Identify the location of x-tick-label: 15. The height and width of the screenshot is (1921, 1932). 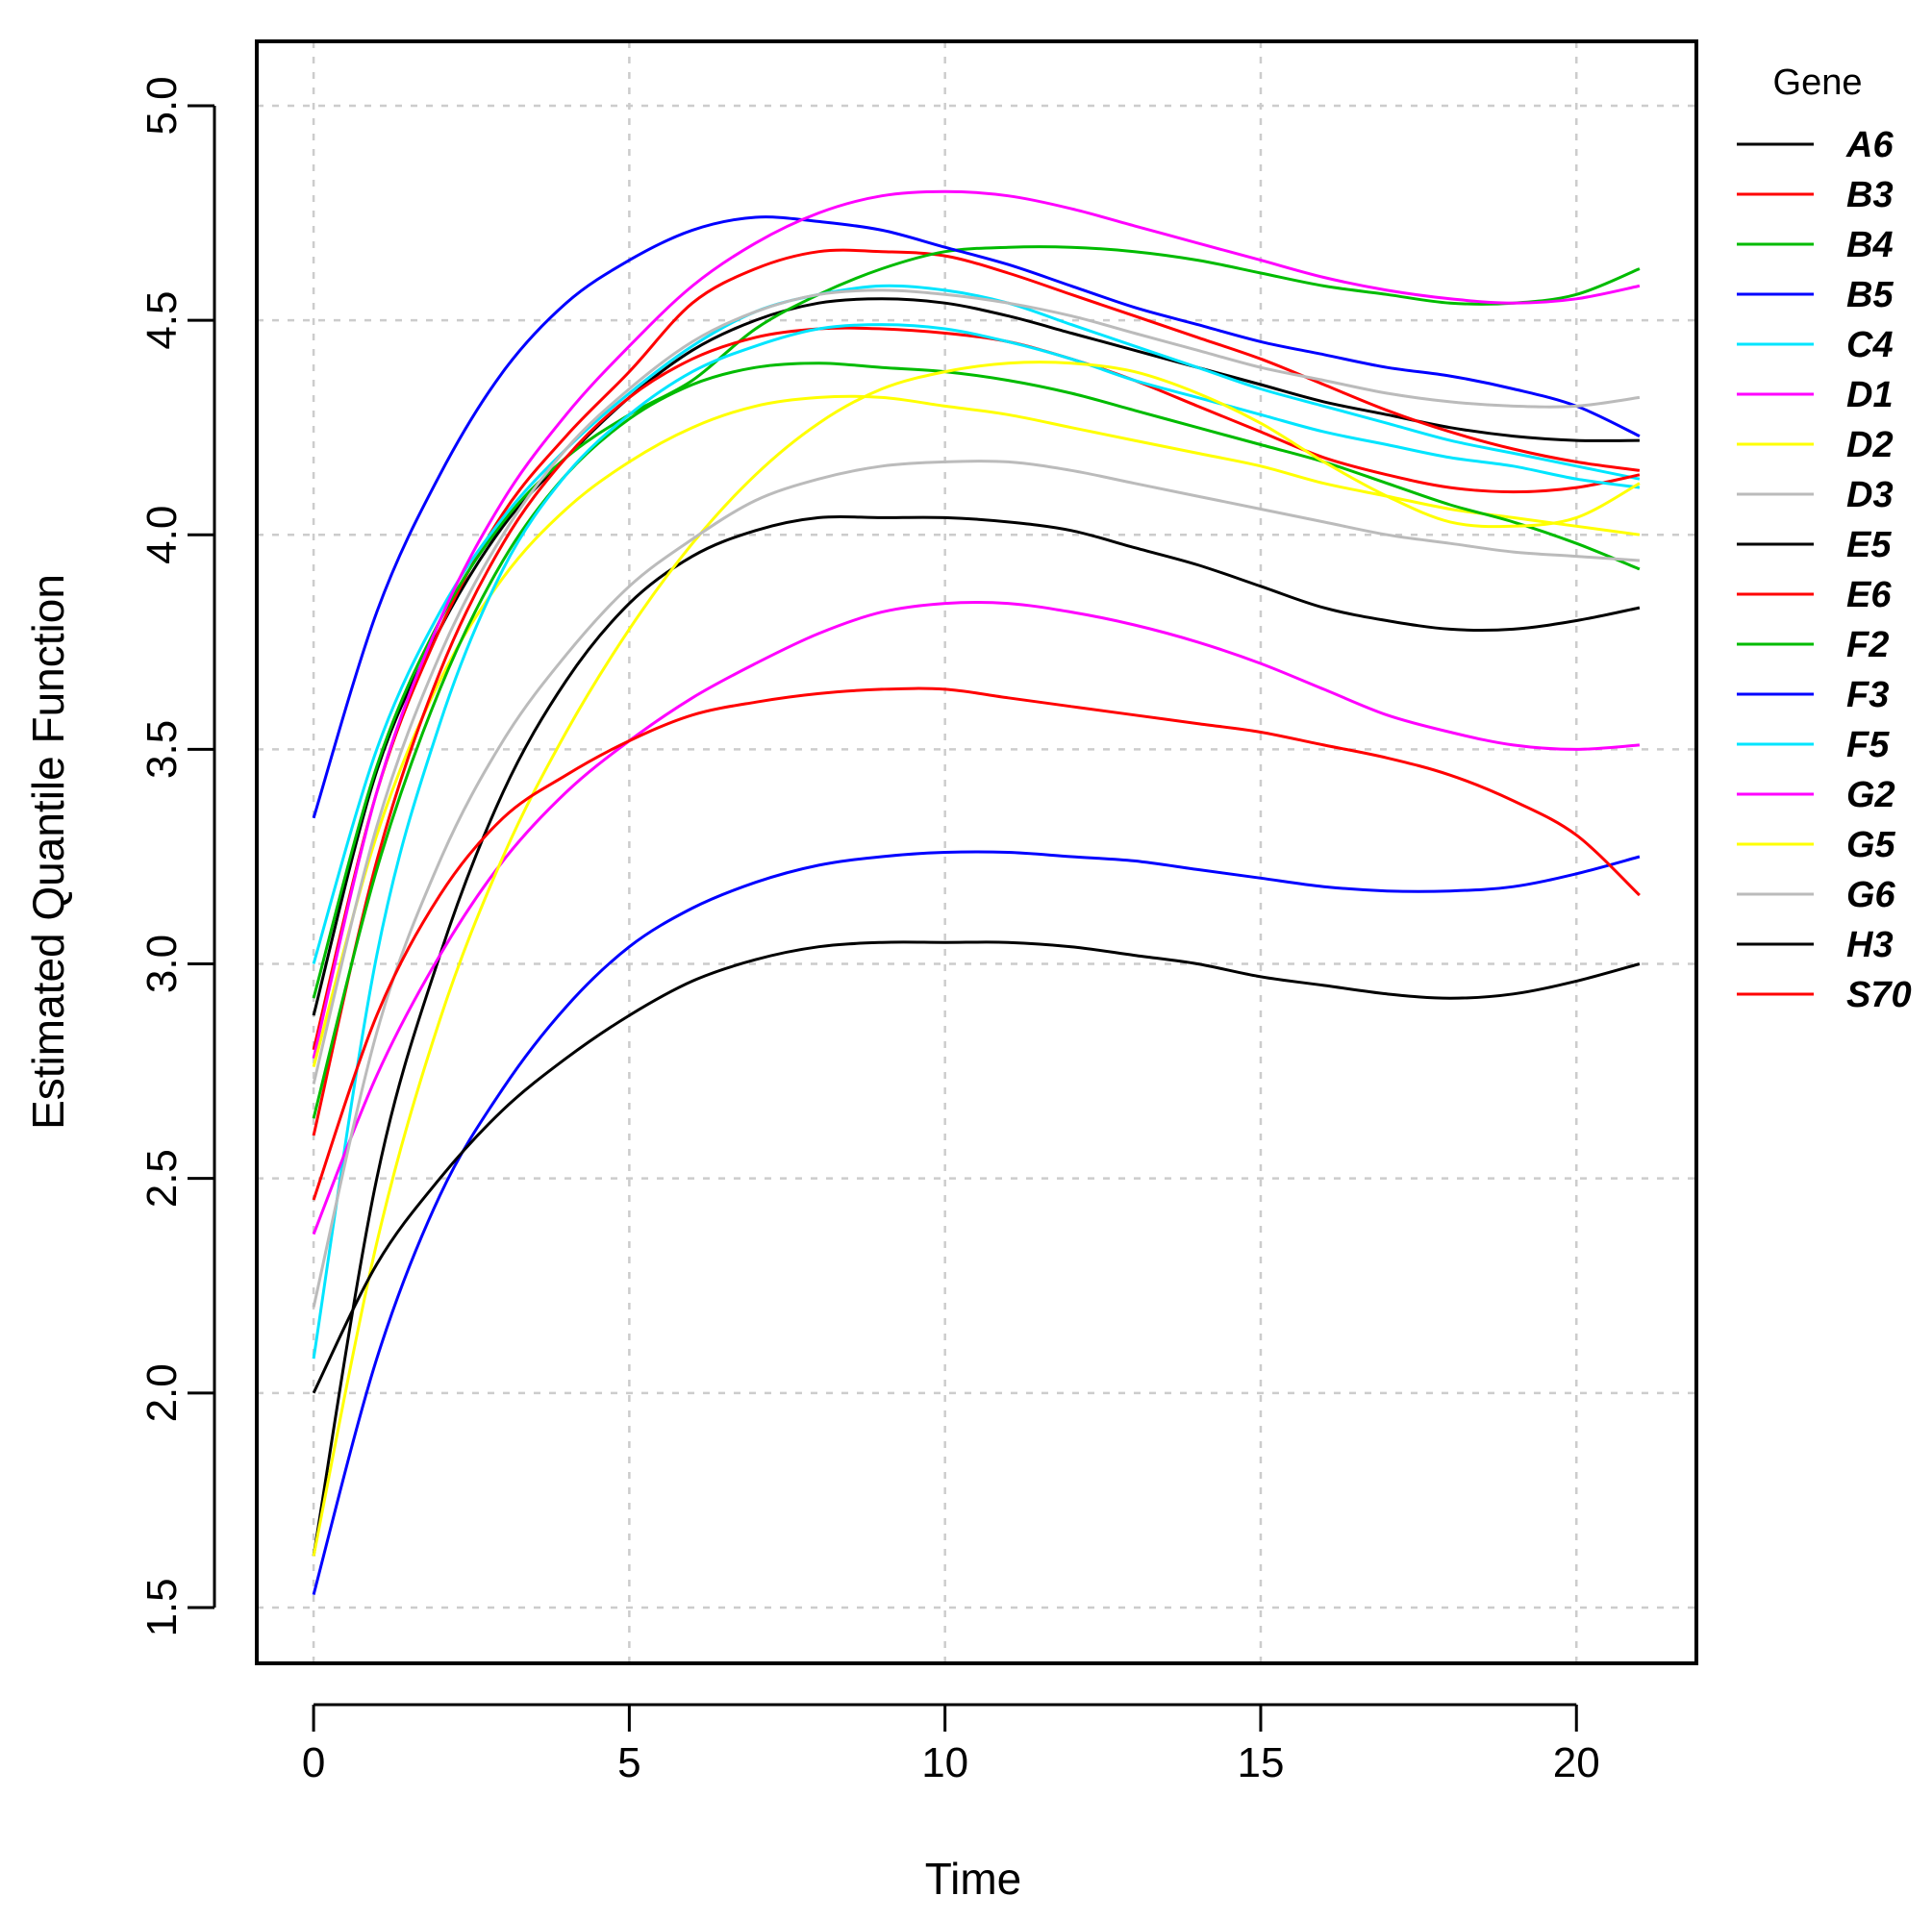
(1260, 1762).